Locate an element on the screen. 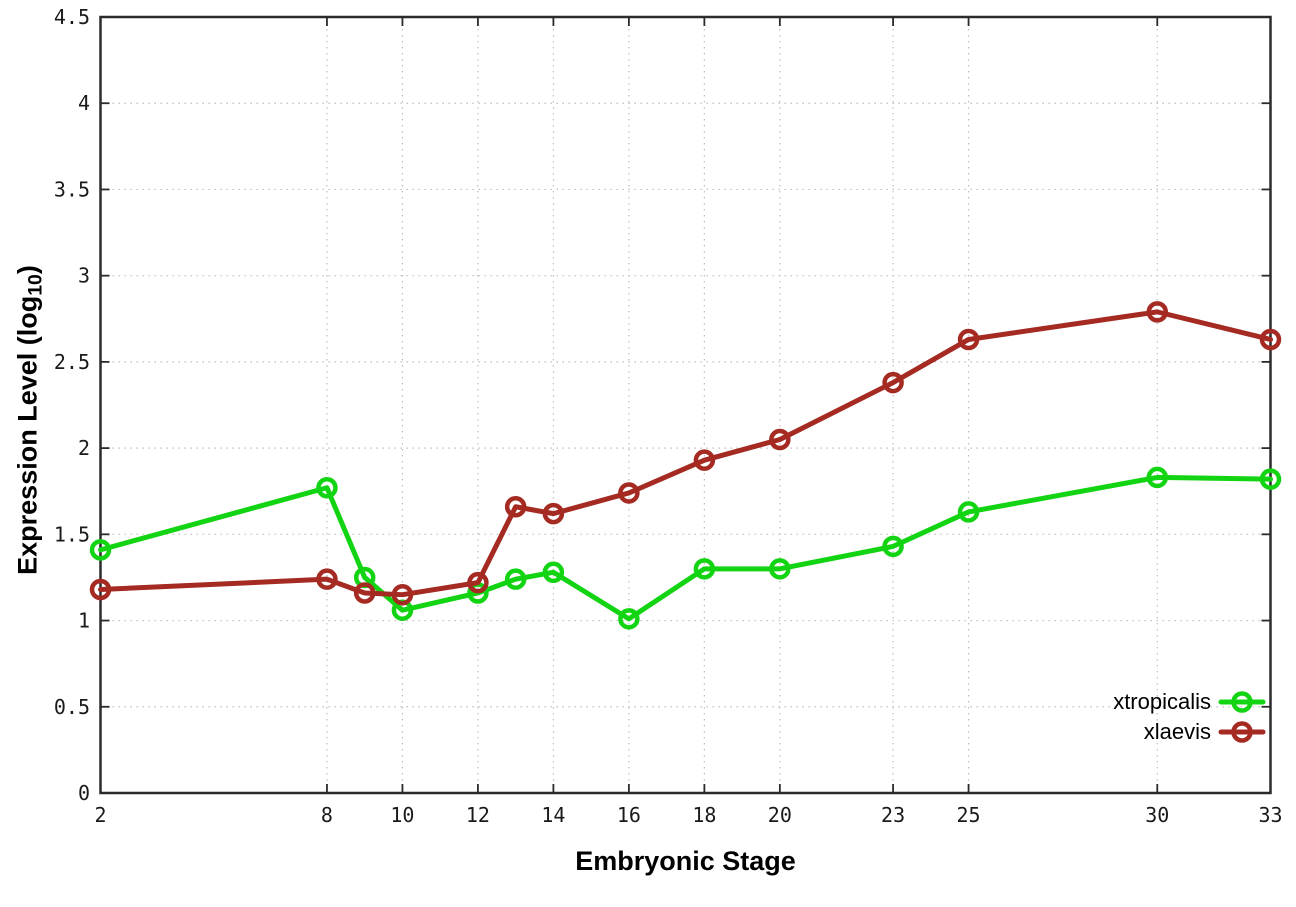 The image size is (1296, 907). x-tick-label: 8 is located at coordinates (327, 815).